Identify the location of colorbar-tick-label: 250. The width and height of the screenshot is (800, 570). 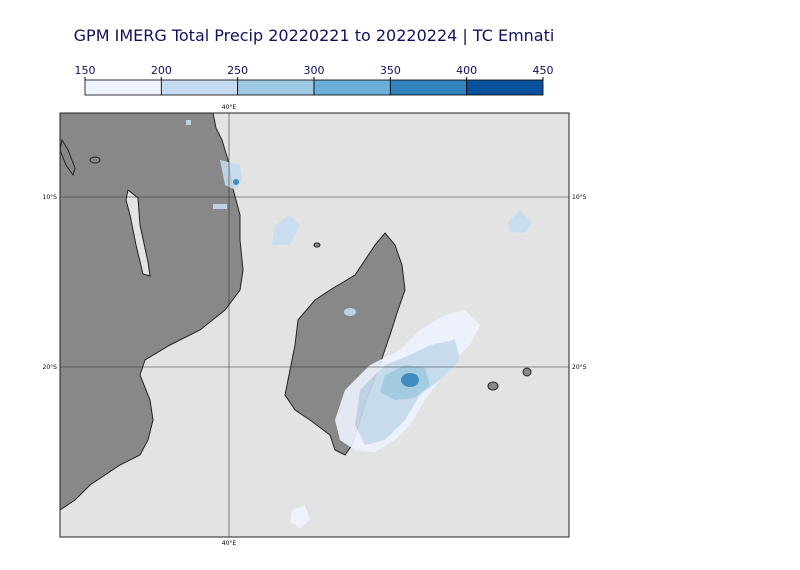
(237, 70).